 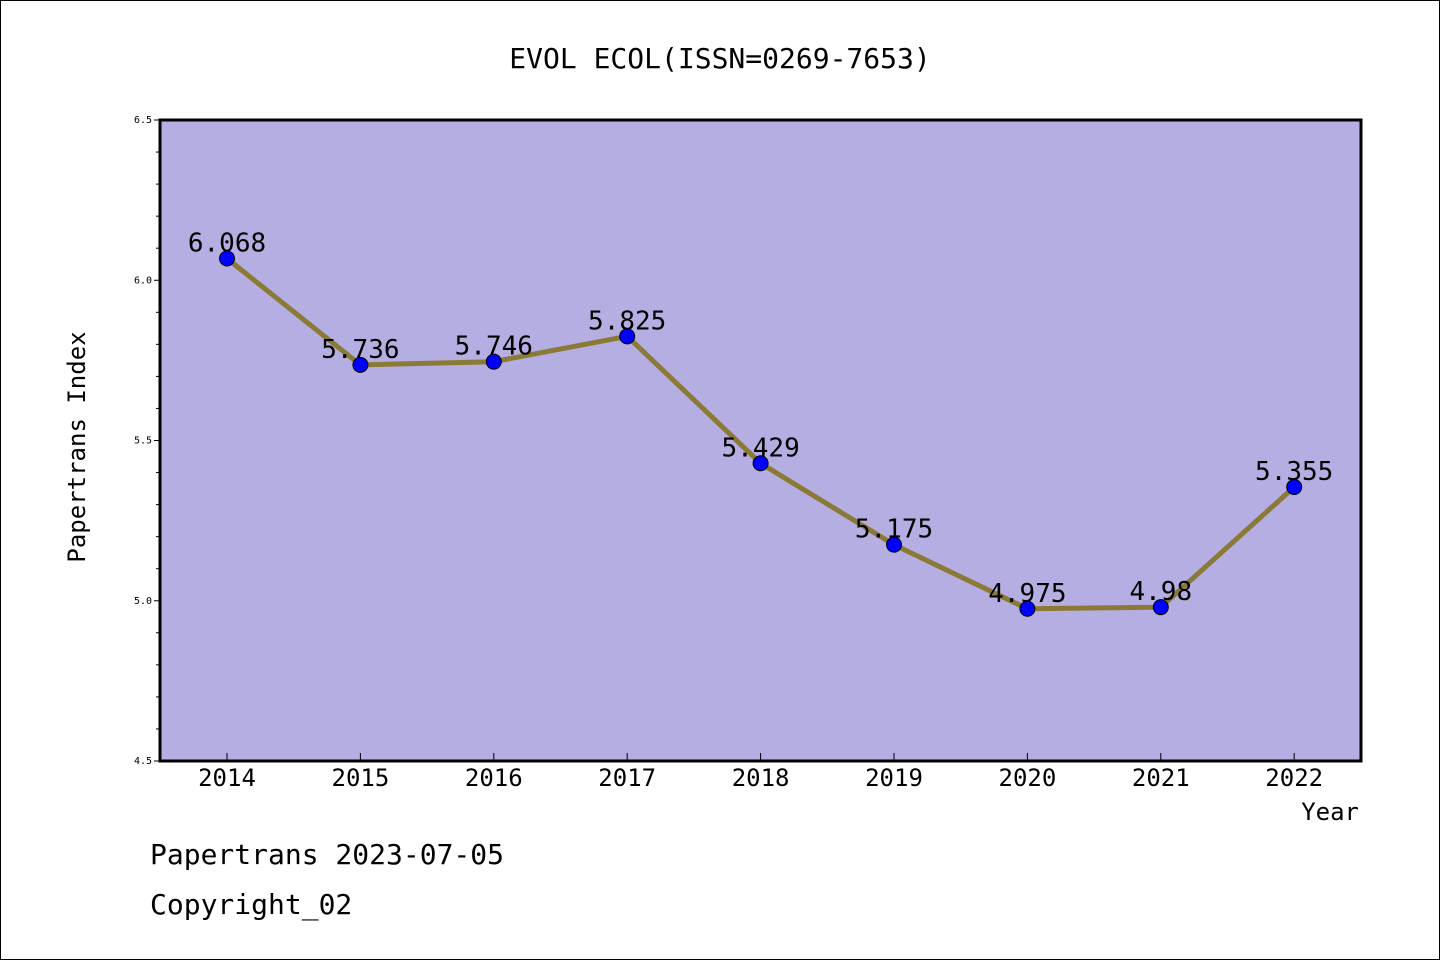 I want to click on x-tick-label: 2019, so click(x=894, y=778).